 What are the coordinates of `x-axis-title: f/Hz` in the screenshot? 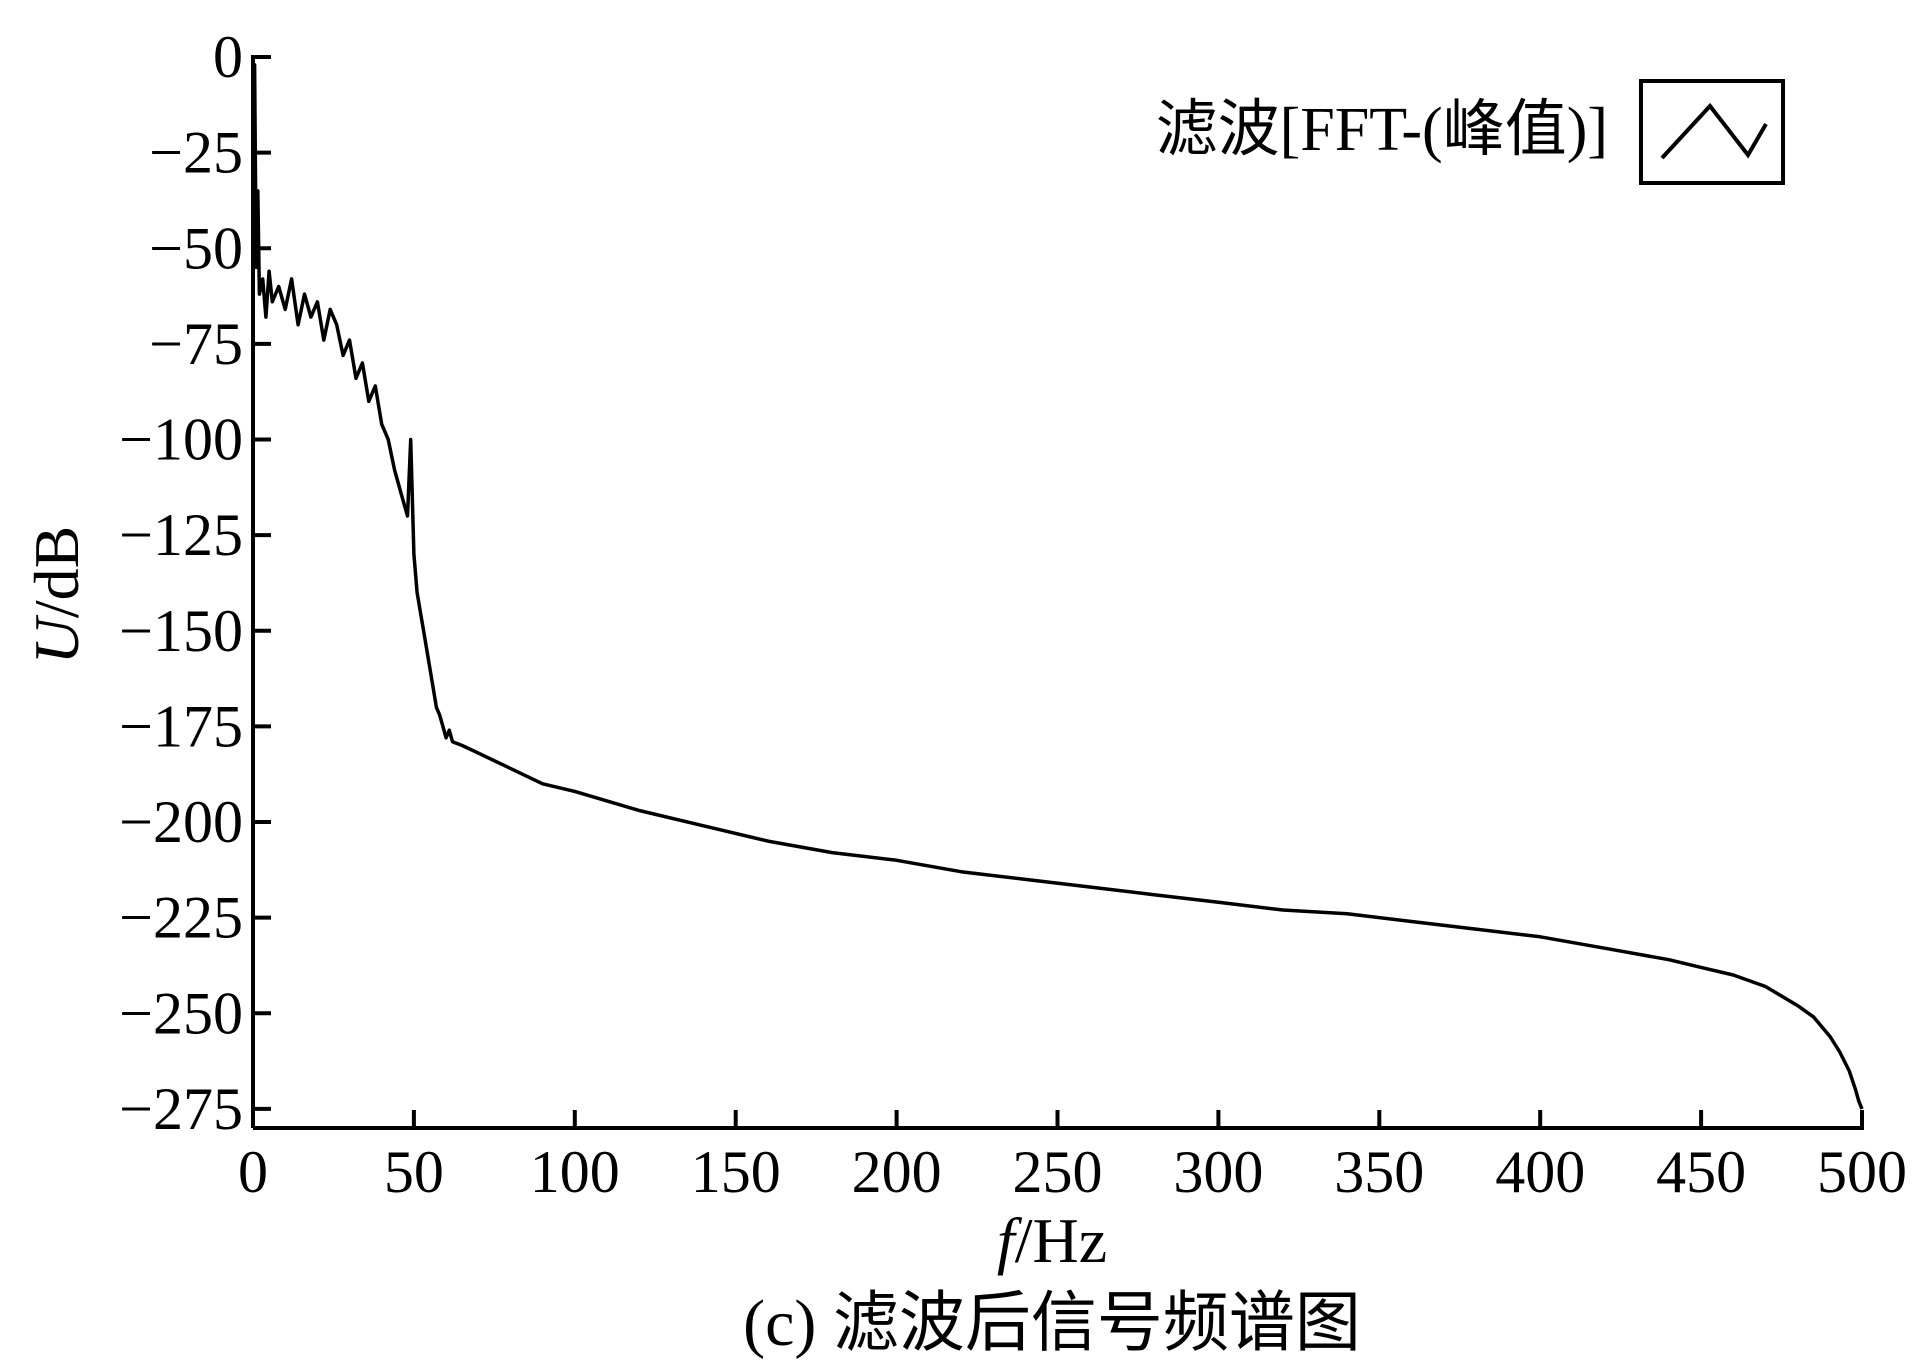 It's located at (1052, 1240).